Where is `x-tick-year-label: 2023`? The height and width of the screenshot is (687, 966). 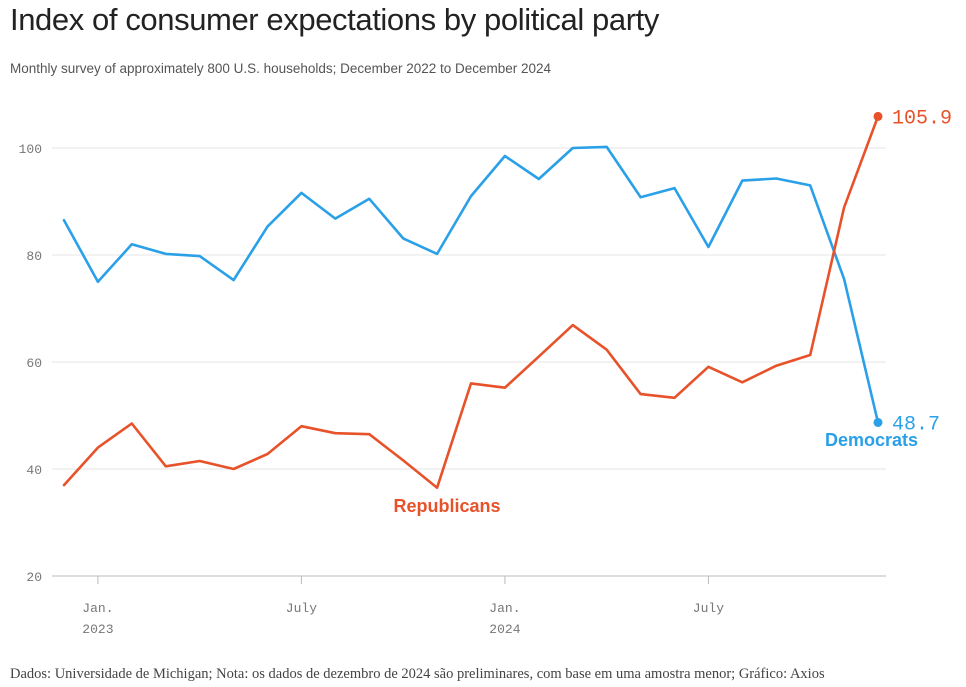
x-tick-year-label: 2023 is located at coordinates (97, 629).